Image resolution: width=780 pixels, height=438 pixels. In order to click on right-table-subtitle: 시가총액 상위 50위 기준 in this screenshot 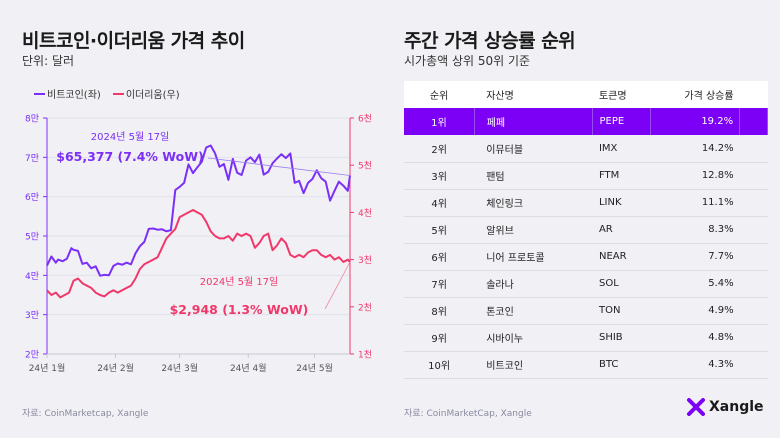, I will do `click(467, 61)`.